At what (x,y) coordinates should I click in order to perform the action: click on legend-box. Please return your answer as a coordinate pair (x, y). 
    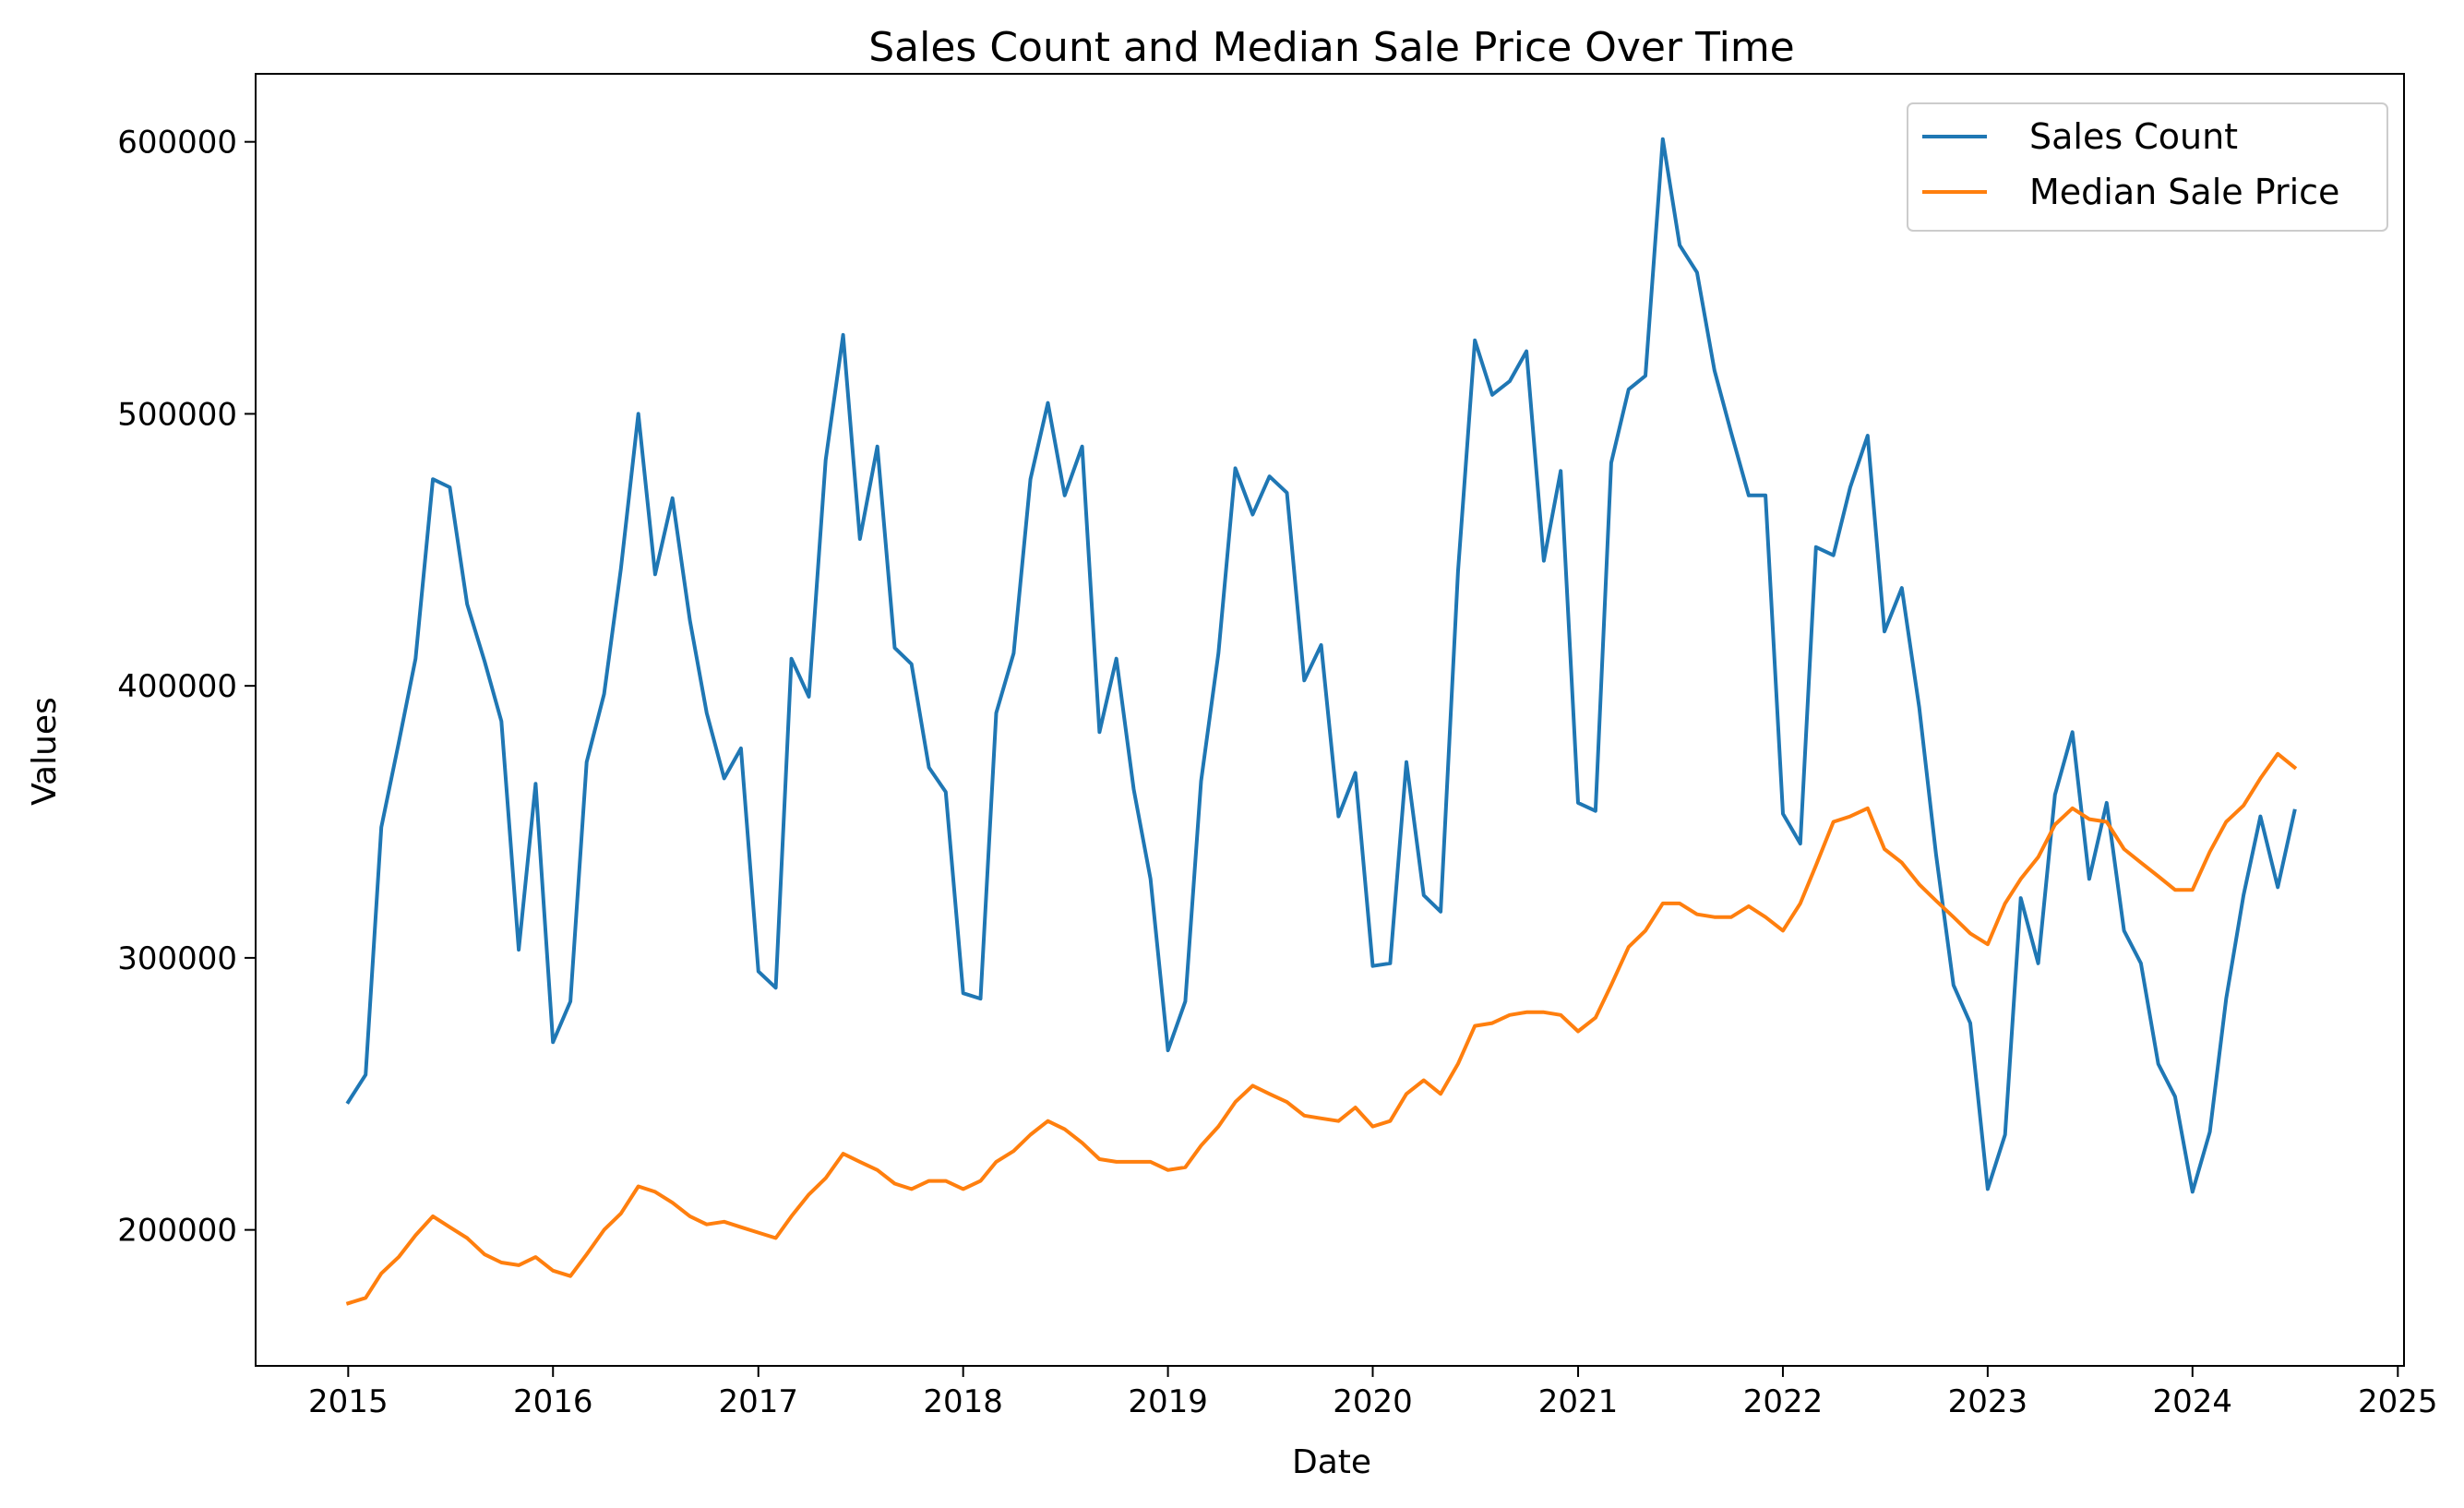
    Looking at the image, I should click on (2147, 167).